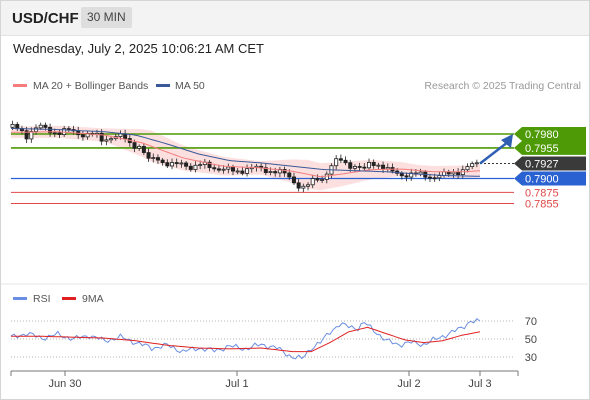  What do you see at coordinates (479, 384) in the screenshot?
I see `x-label-Jul-3: Jul 3` at bounding box center [479, 384].